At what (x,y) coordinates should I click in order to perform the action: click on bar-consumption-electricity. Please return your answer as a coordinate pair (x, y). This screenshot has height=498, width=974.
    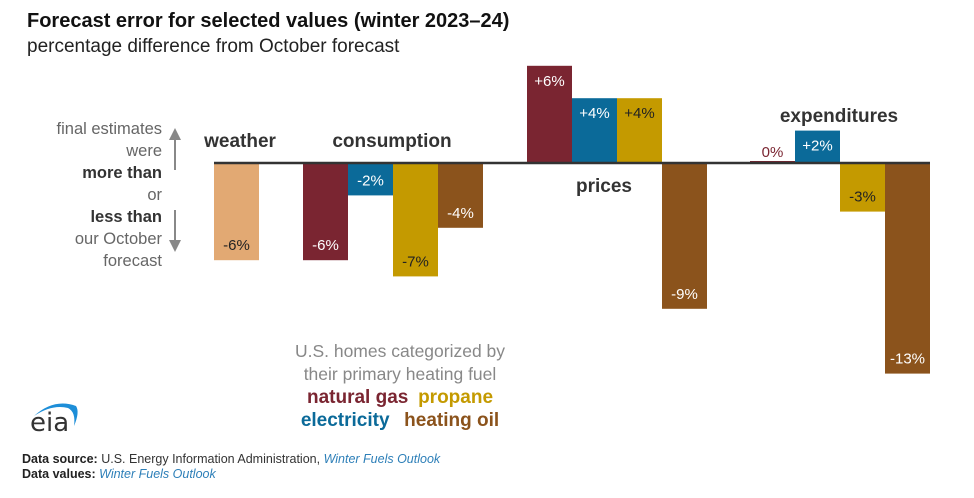
    Looking at the image, I should click on (370, 179).